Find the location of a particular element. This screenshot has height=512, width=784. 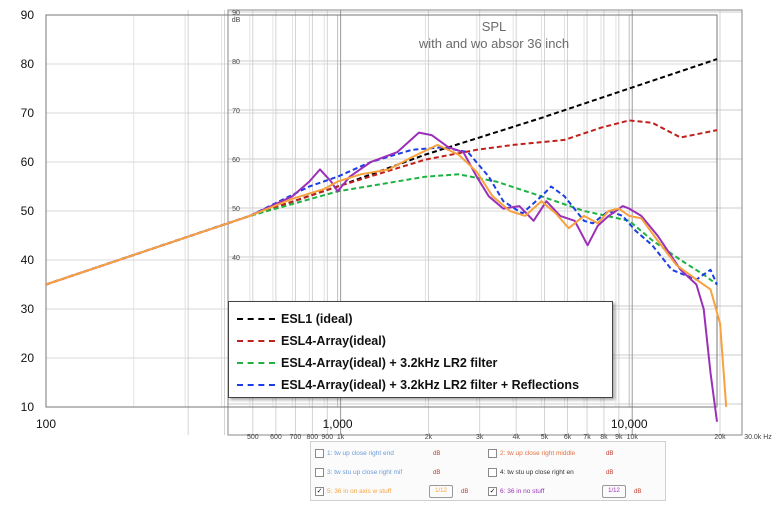

overlay-x-tick-label: 30.0k Hz is located at coordinates (758, 437).